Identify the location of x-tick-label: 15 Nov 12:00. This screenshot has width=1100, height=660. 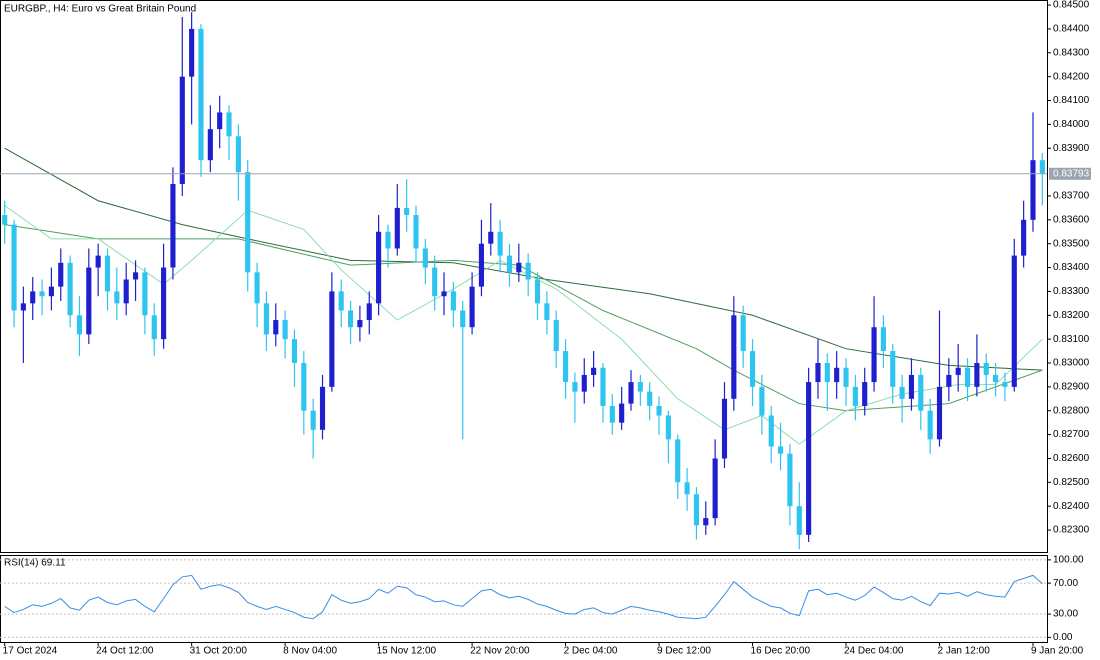
(407, 651).